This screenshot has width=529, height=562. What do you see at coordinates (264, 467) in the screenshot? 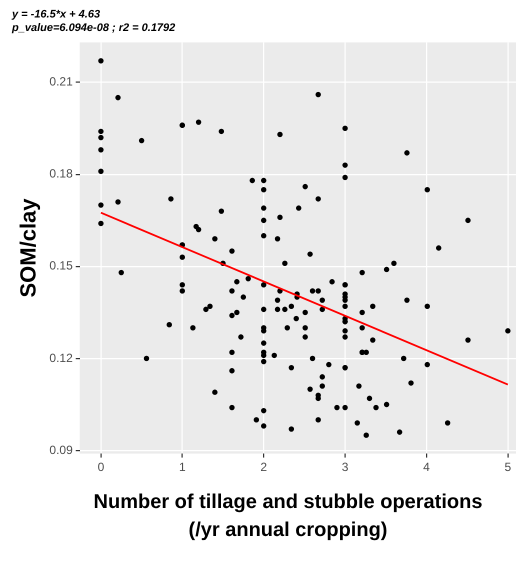
I see `x-tick-label: 2` at bounding box center [264, 467].